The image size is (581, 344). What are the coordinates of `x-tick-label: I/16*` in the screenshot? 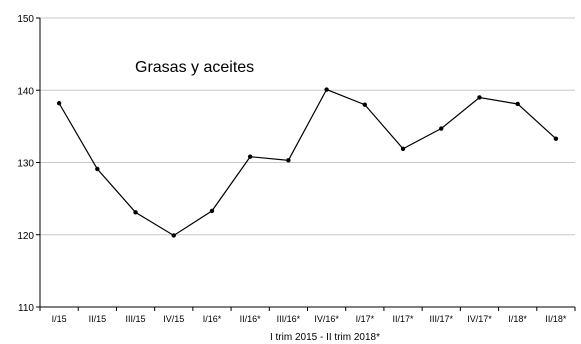 It's located at (212, 319).